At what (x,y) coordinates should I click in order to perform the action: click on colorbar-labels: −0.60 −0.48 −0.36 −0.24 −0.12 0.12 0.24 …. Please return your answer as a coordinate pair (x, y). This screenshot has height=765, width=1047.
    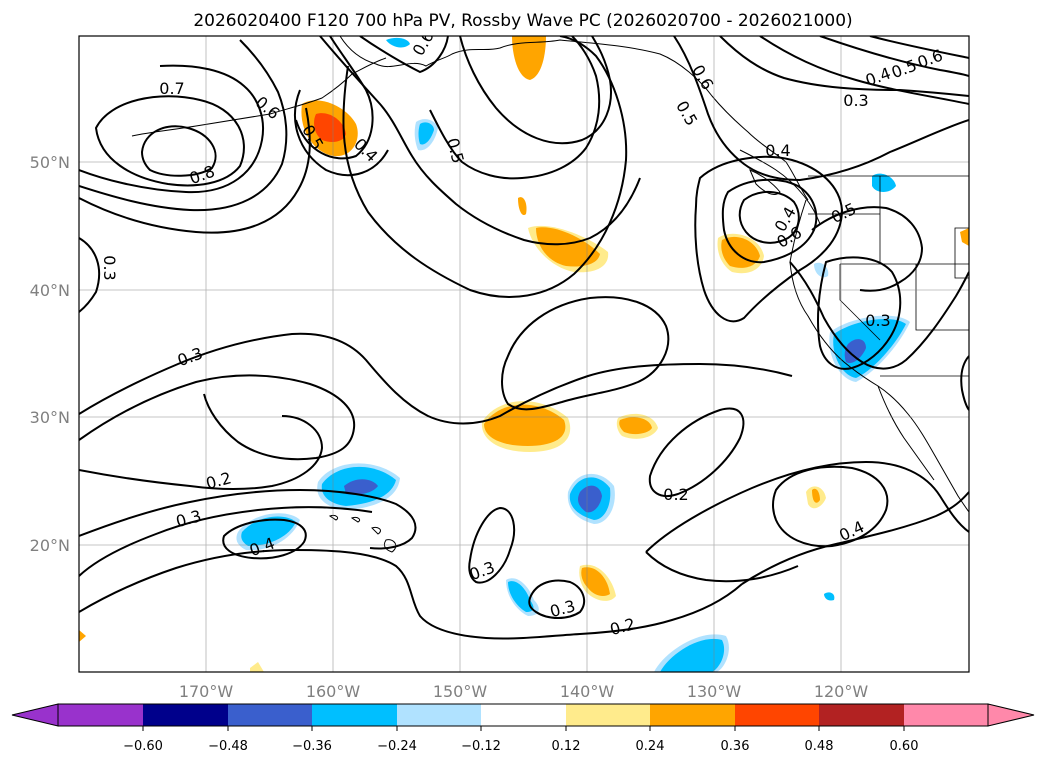
    Looking at the image, I should click on (520, 746).